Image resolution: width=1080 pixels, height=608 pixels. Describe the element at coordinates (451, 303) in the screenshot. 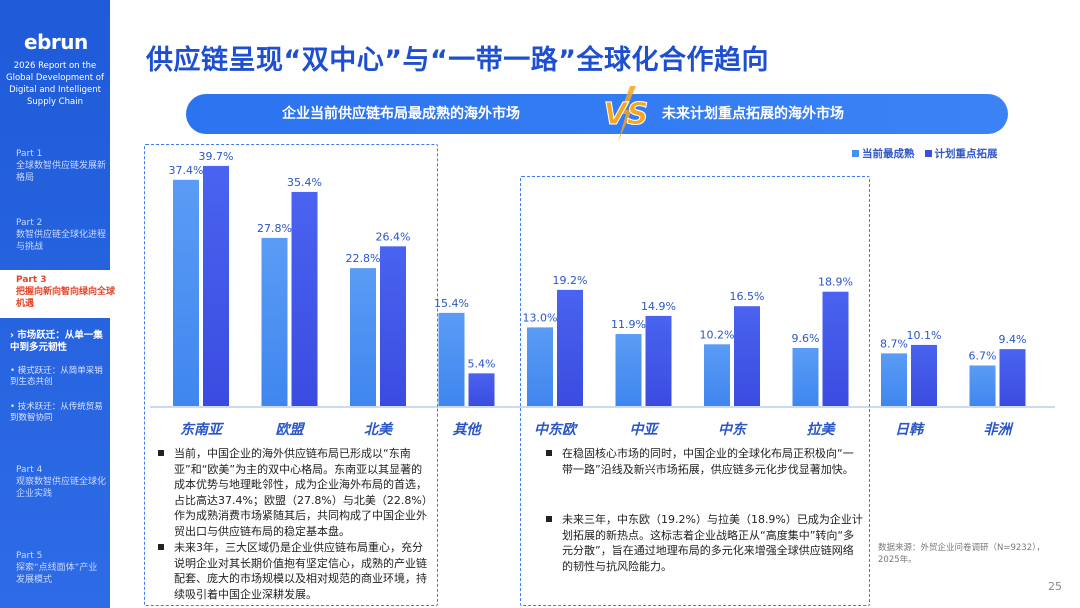

I see `data-label-current-3: 15.4%` at that location.